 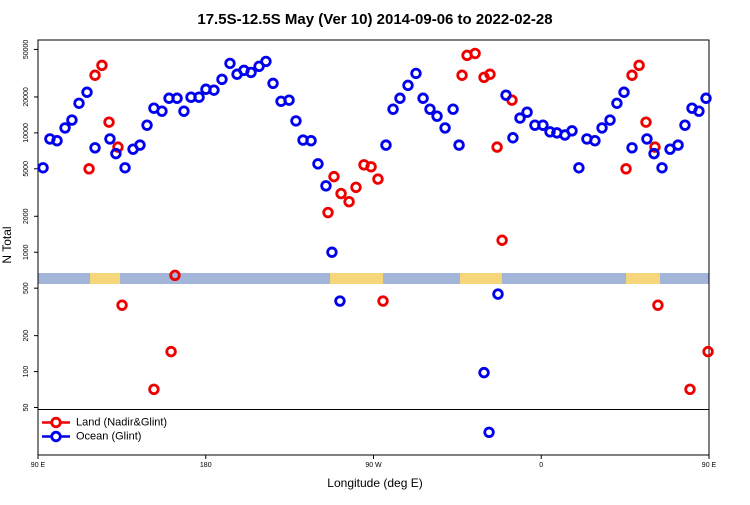 I want to click on y-tick-label: 50000, so click(x=26, y=50).